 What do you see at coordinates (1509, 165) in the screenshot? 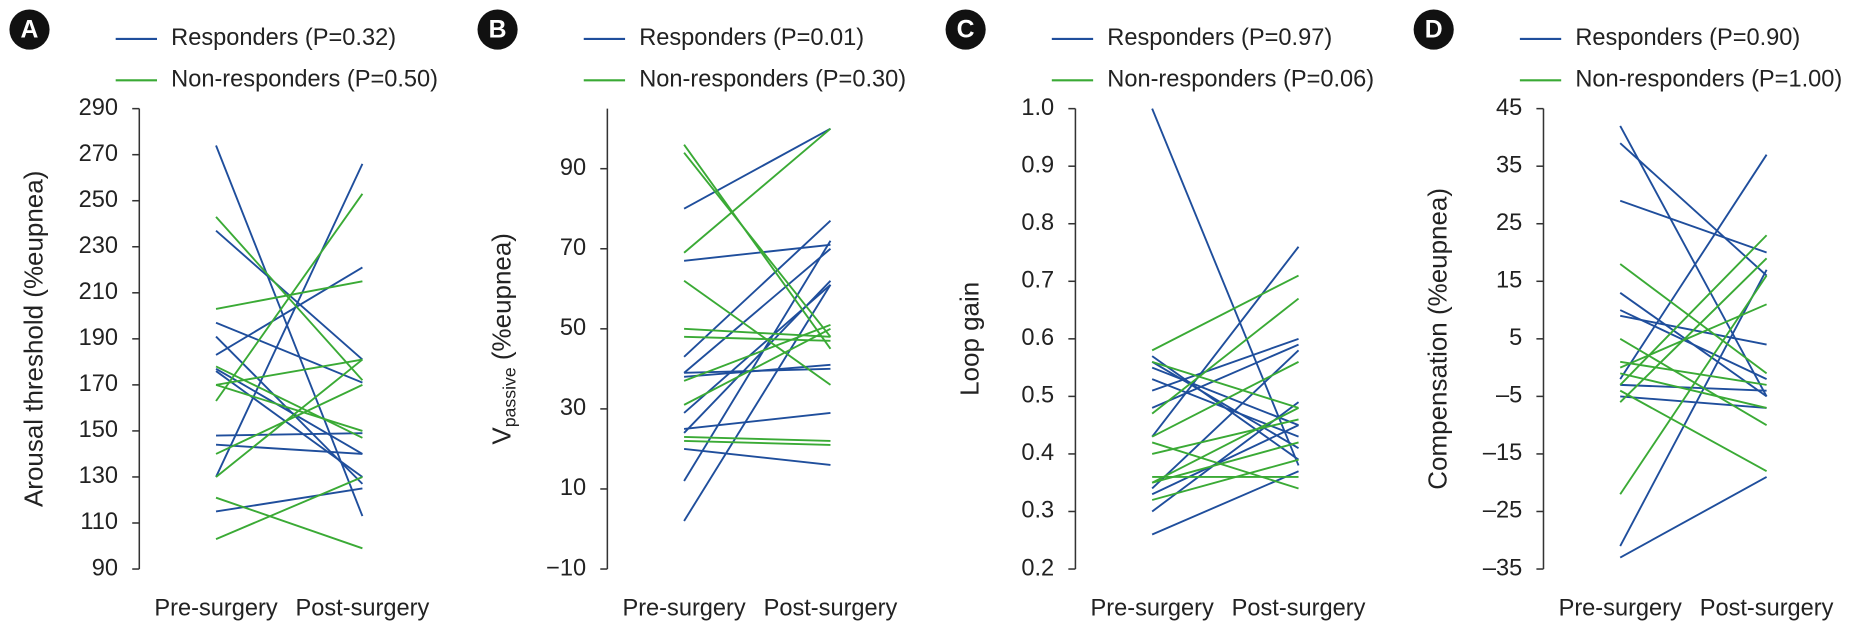
I see `y-tick-label: 35` at bounding box center [1509, 165].